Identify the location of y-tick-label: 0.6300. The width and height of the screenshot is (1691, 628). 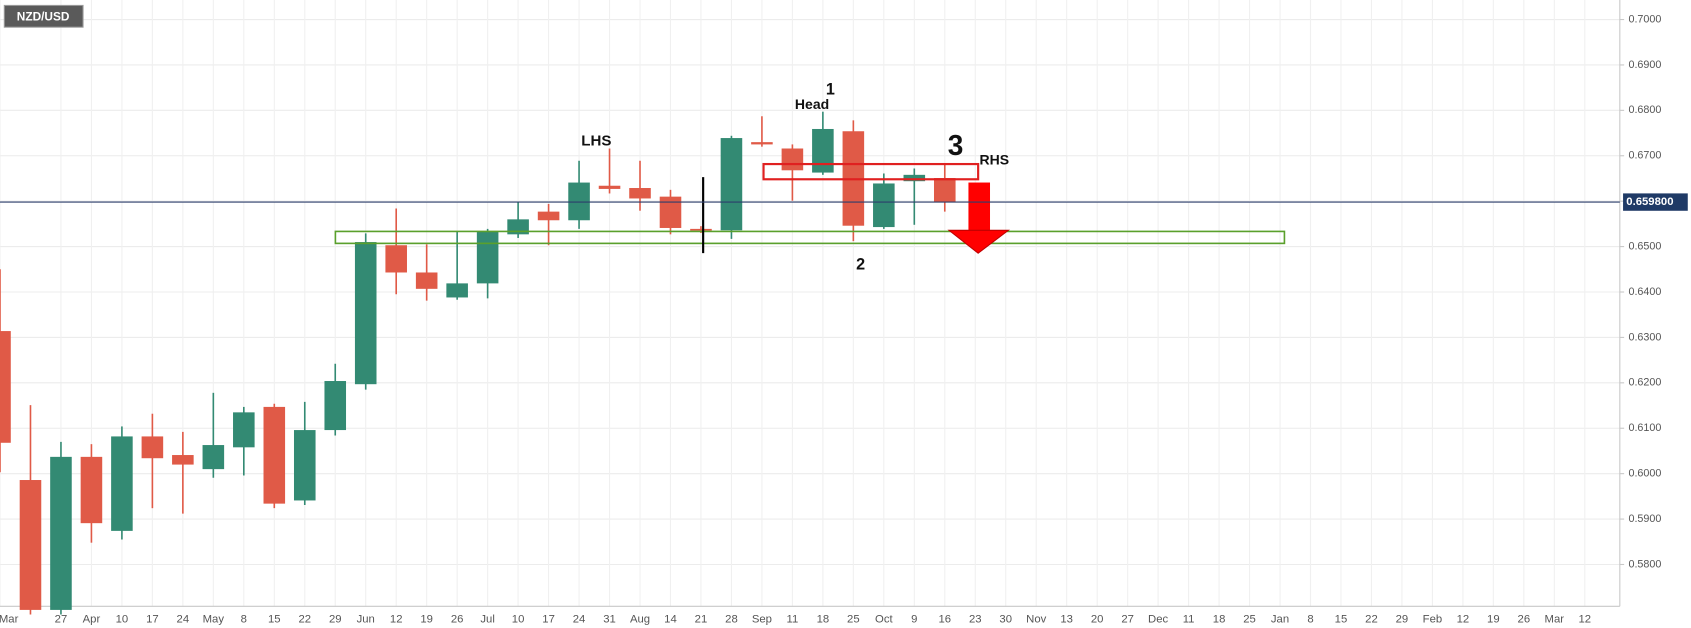
(1644, 337).